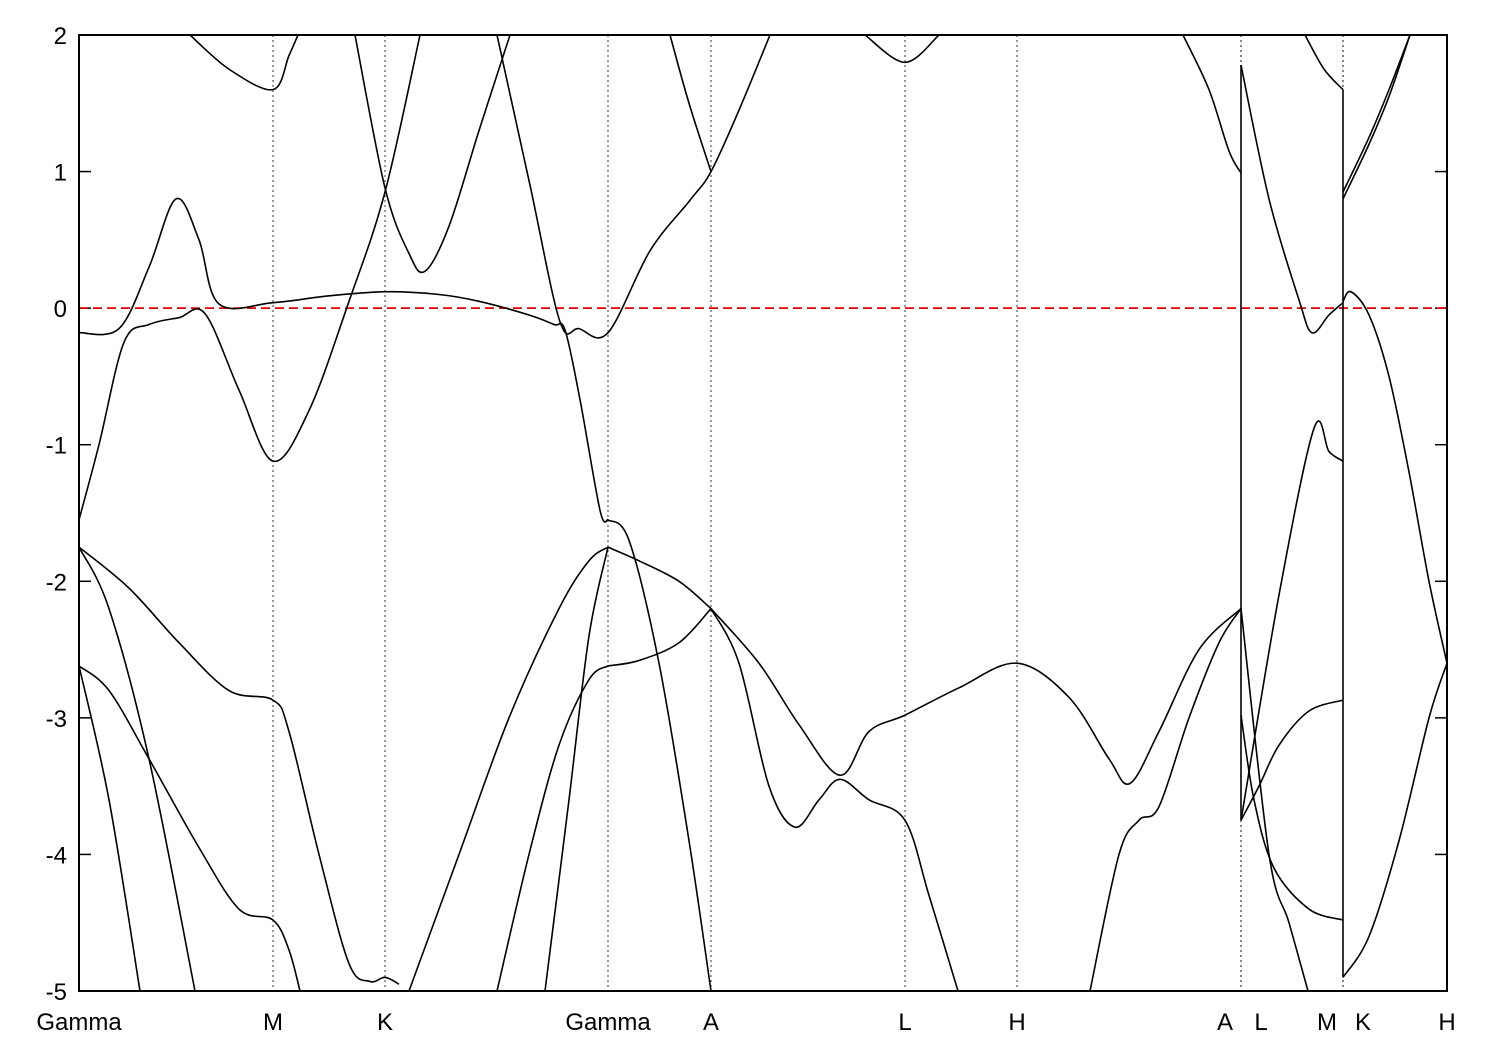 Image resolution: width=1500 pixels, height=1050 pixels. I want to click on y-tick-label: -5, so click(56, 992).